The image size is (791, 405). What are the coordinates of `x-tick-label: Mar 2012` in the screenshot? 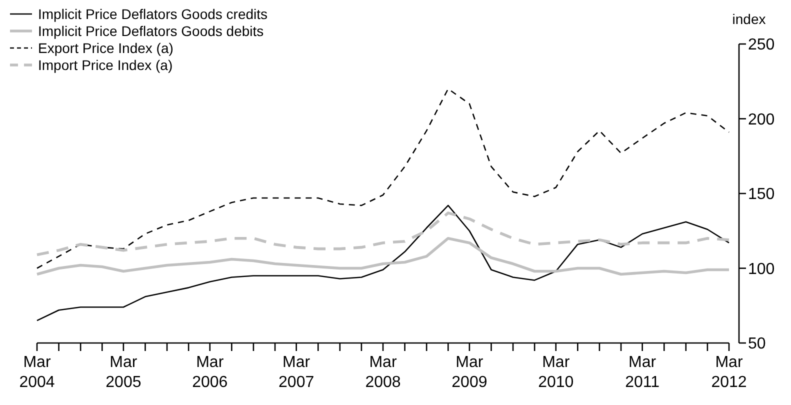 It's located at (729, 372).